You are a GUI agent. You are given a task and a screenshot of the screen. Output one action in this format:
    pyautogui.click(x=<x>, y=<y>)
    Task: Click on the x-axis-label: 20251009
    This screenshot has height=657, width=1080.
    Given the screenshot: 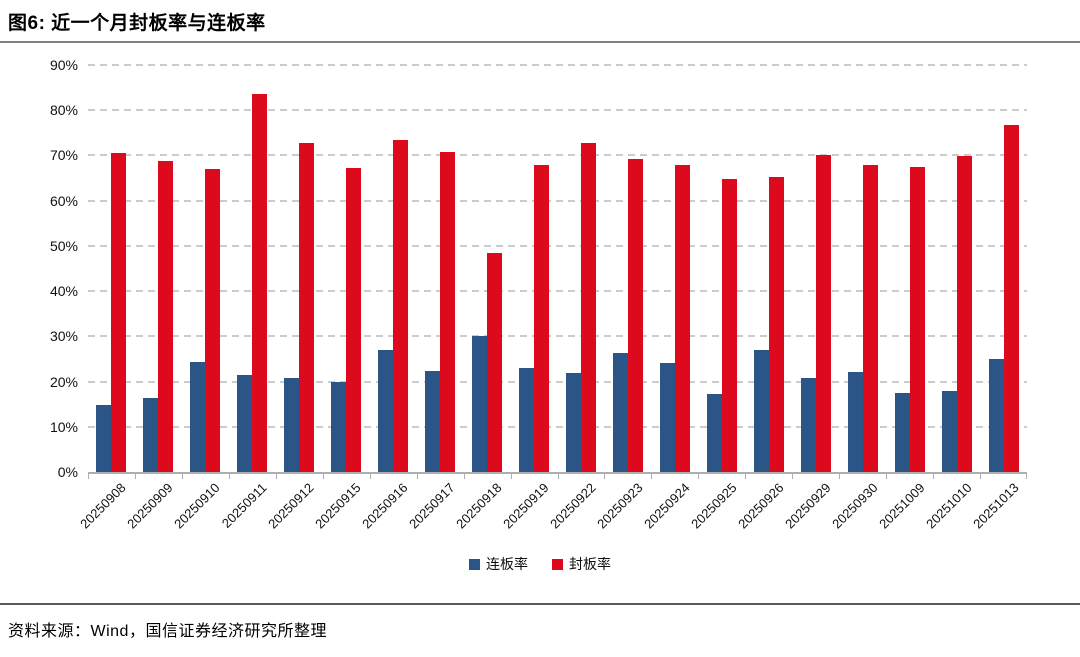 What is the action you would take?
    pyautogui.click(x=901, y=506)
    